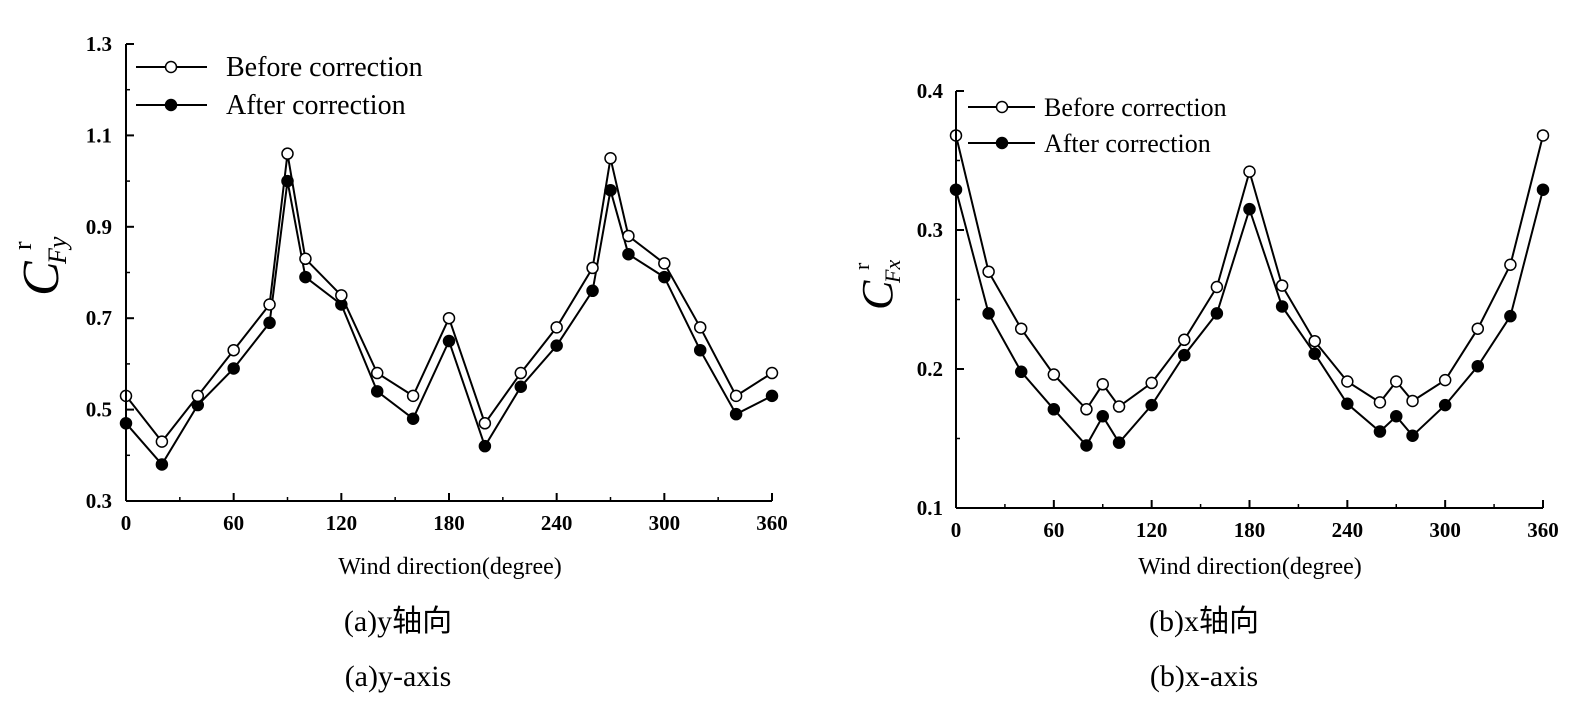 The image size is (1576, 717). I want to click on x-tick-label: 360, so click(772, 523).